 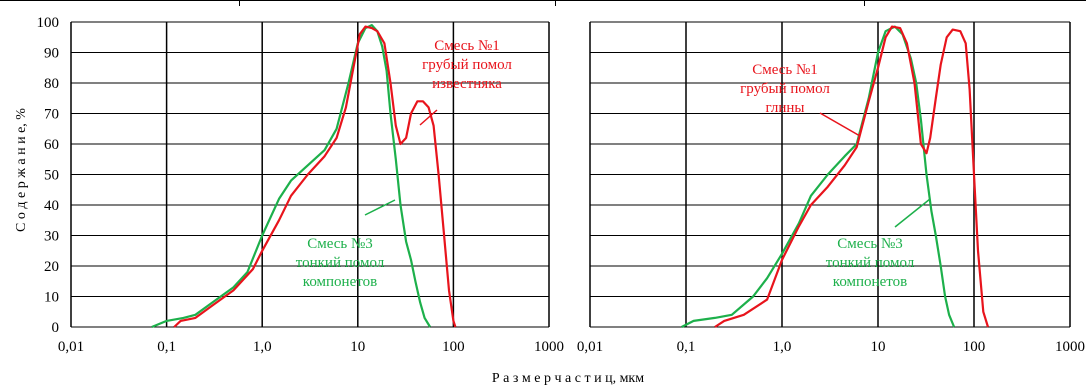 What do you see at coordinates (51, 298) in the screenshot?
I see `y-tick-label: 10` at bounding box center [51, 298].